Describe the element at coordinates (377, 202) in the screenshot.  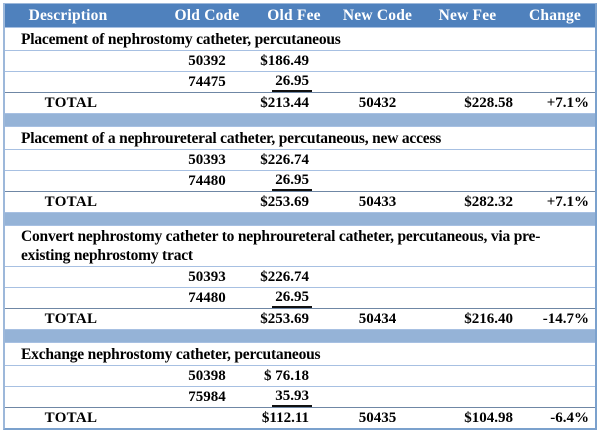
I see `new-code-cell: 50433` at that location.